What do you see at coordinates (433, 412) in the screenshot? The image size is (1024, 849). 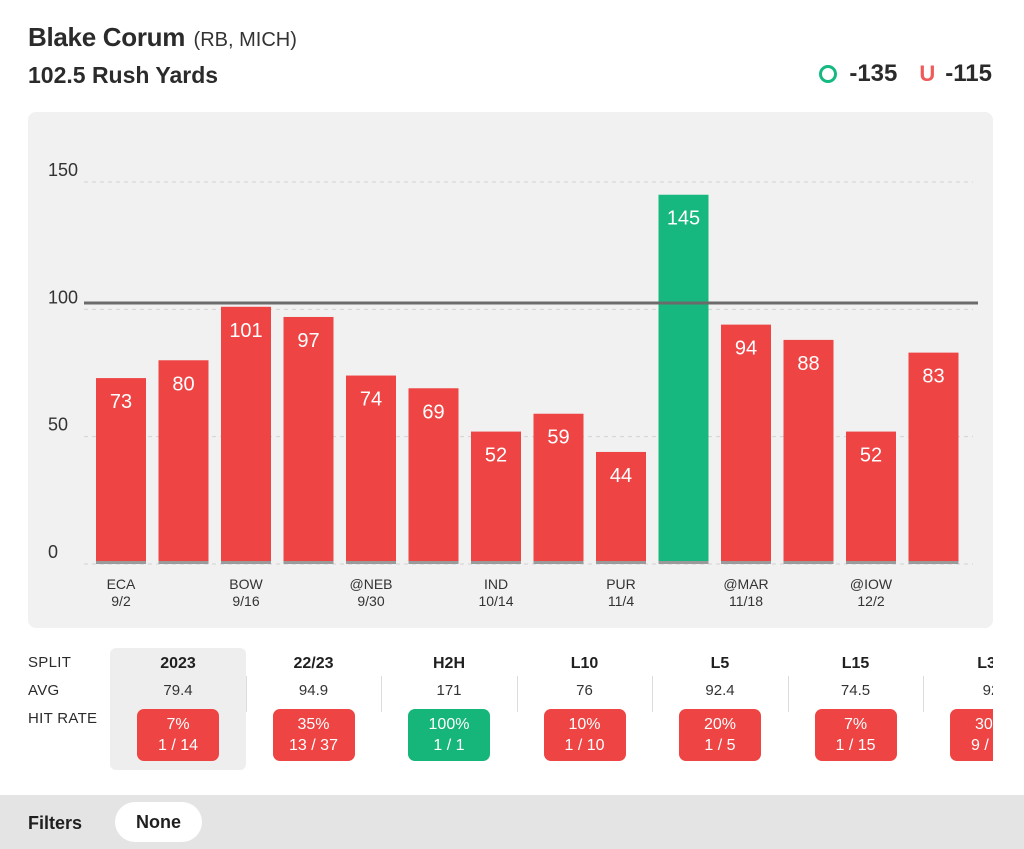 I see `bar-value-label: 69` at bounding box center [433, 412].